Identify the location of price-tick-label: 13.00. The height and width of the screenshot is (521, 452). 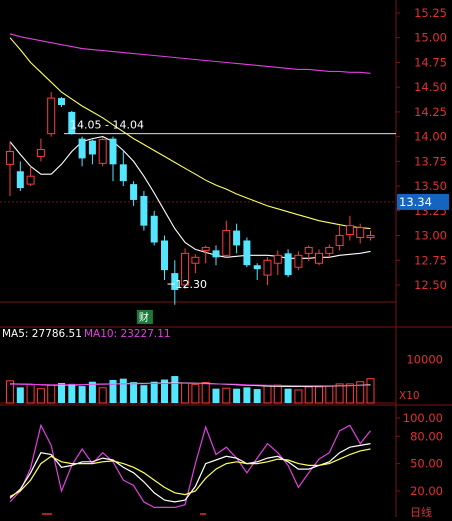
(430, 236).